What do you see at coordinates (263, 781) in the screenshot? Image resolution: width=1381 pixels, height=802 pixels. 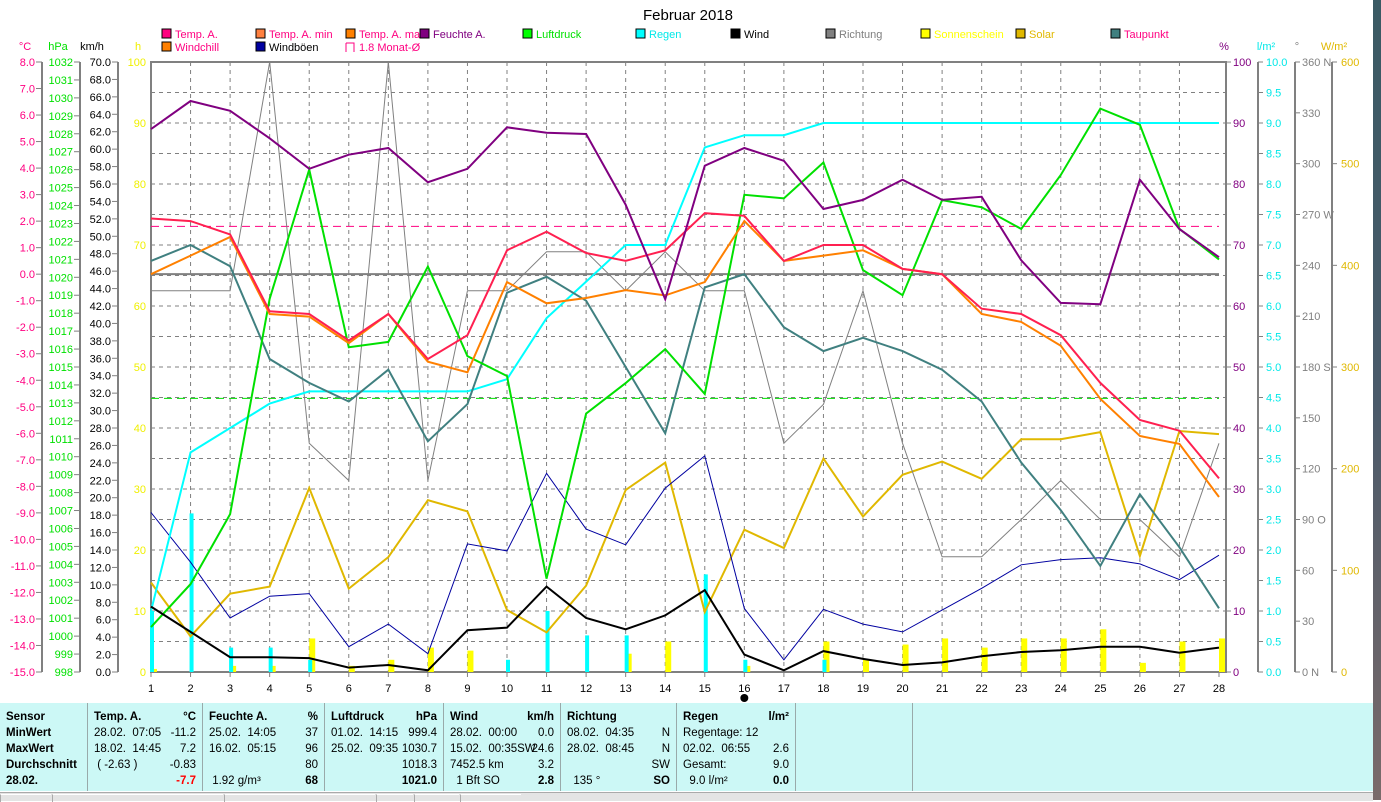 I see `table-row: 1.92 g/m³ 68` at bounding box center [263, 781].